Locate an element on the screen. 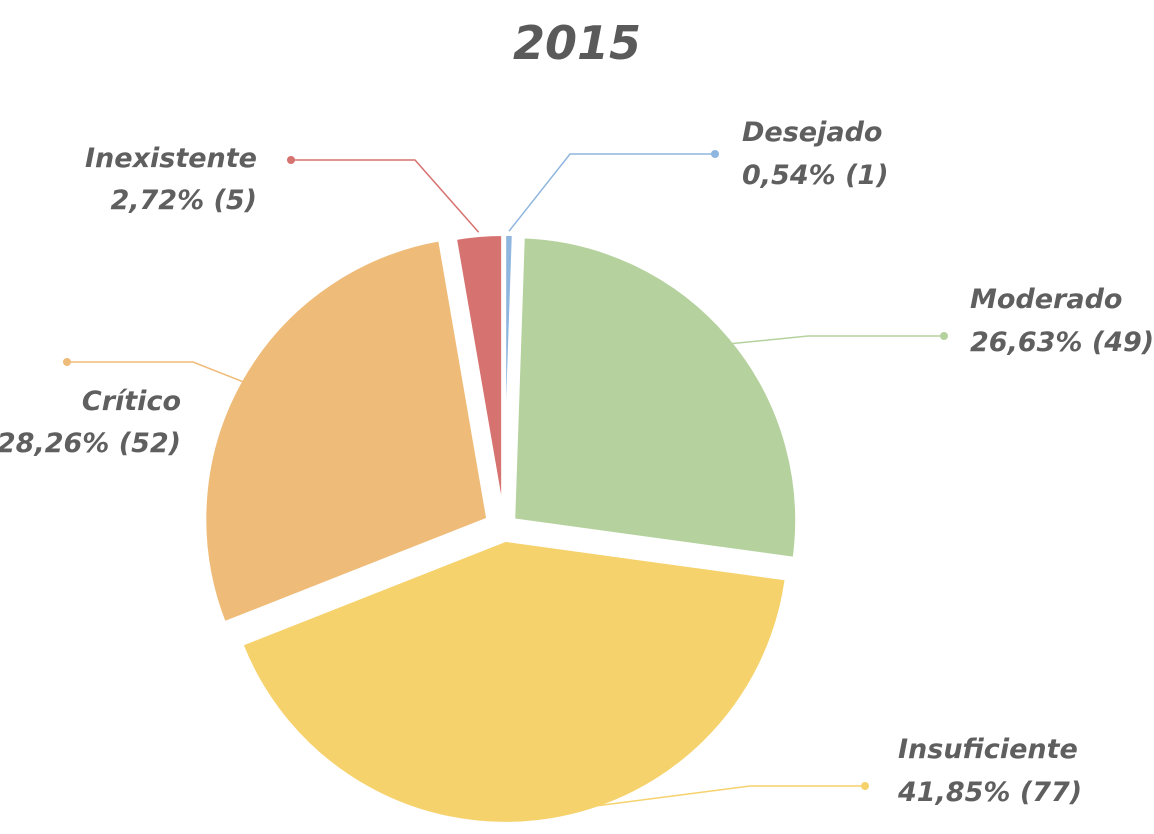  pie-slice-inexistente is located at coordinates (479, 375).